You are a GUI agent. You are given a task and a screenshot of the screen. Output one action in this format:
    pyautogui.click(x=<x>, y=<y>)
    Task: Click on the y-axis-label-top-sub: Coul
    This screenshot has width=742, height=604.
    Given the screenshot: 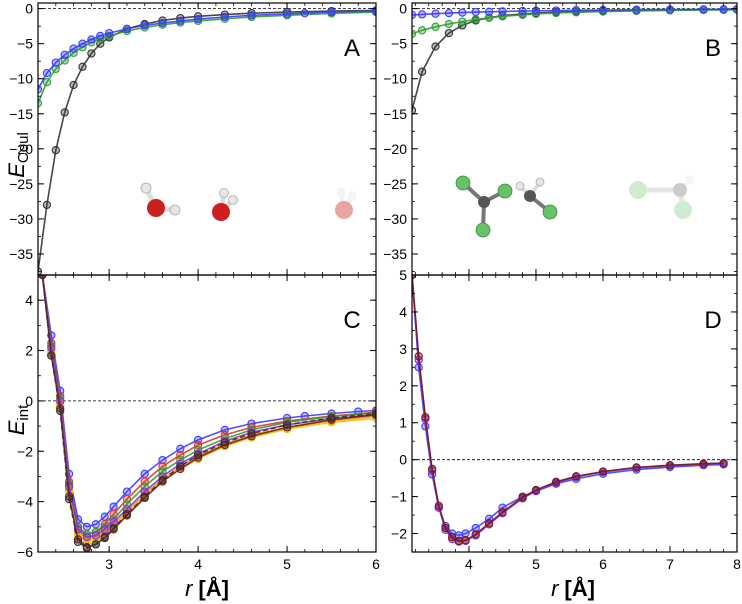 What is the action you would take?
    pyautogui.click(x=23, y=147)
    